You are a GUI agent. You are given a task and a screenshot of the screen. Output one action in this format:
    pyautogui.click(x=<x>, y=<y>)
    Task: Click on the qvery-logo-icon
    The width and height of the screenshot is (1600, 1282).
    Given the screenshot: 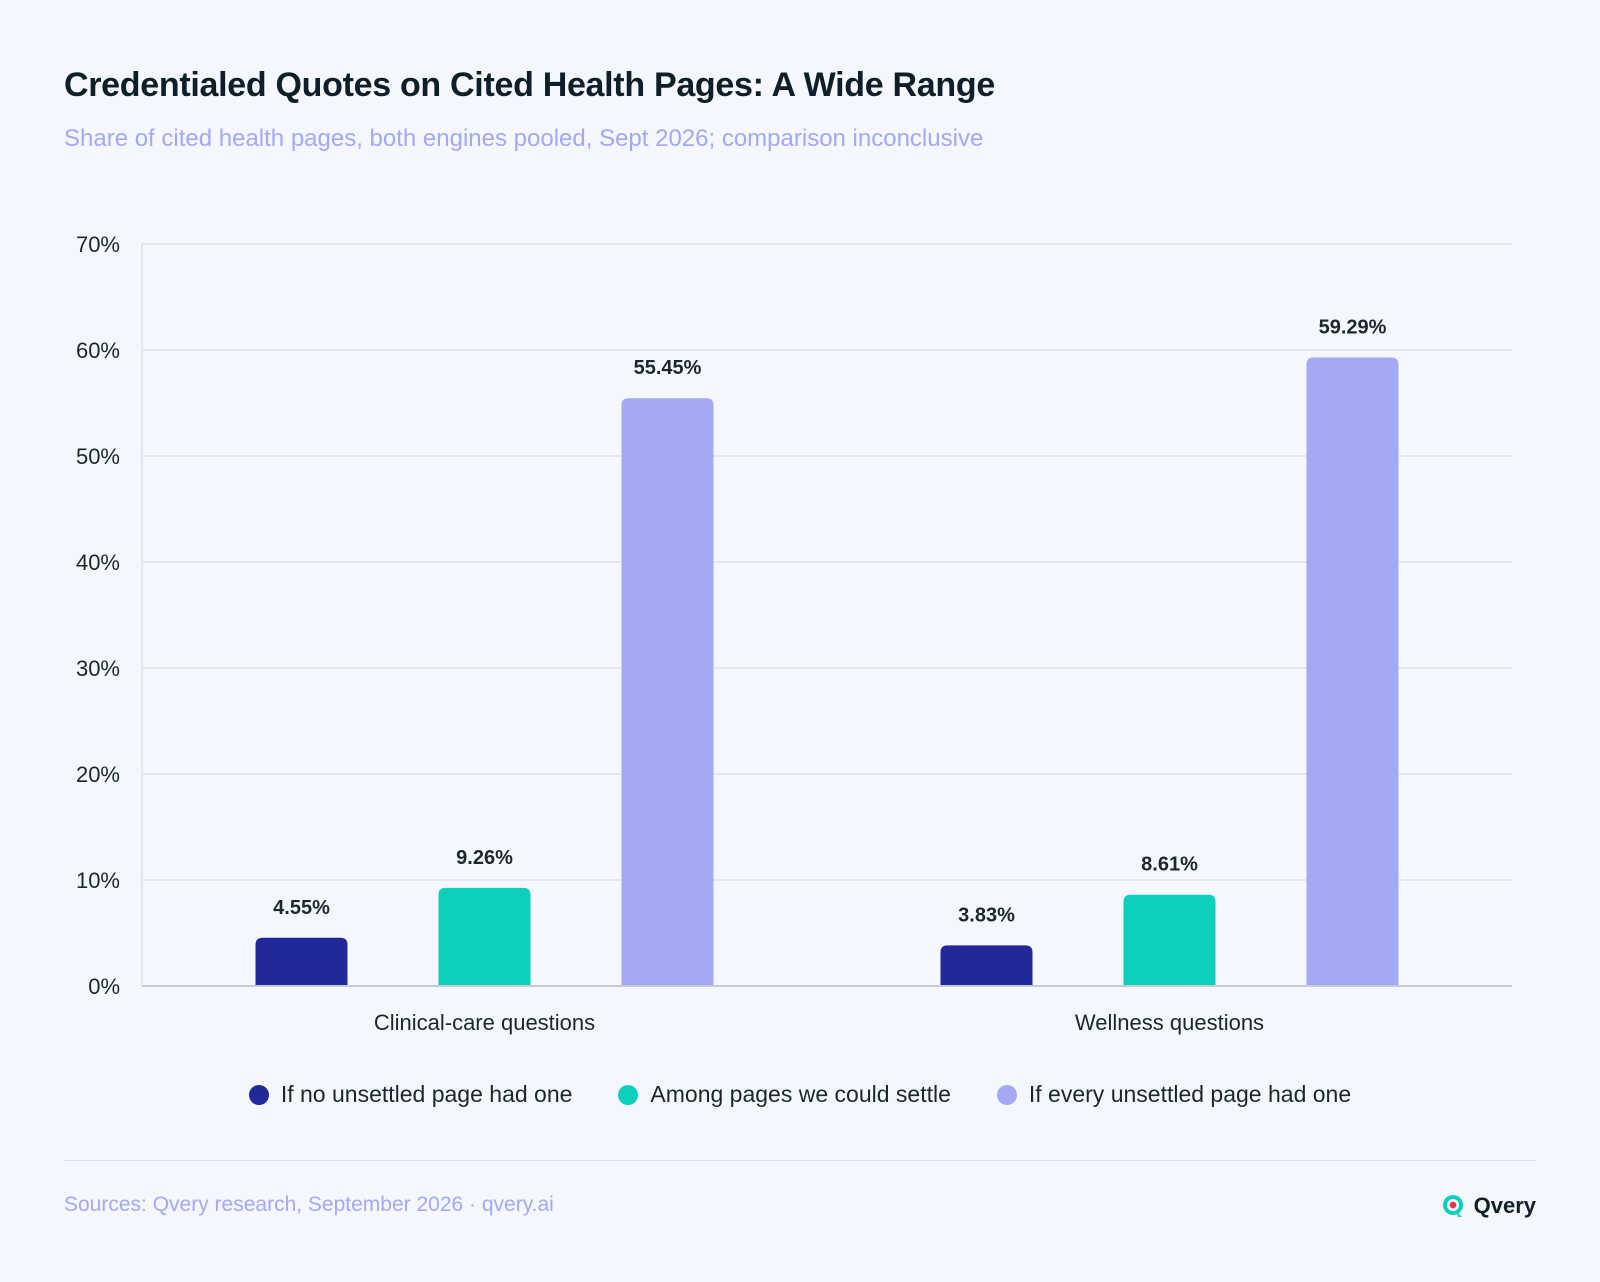 What is the action you would take?
    pyautogui.click(x=1452, y=1206)
    